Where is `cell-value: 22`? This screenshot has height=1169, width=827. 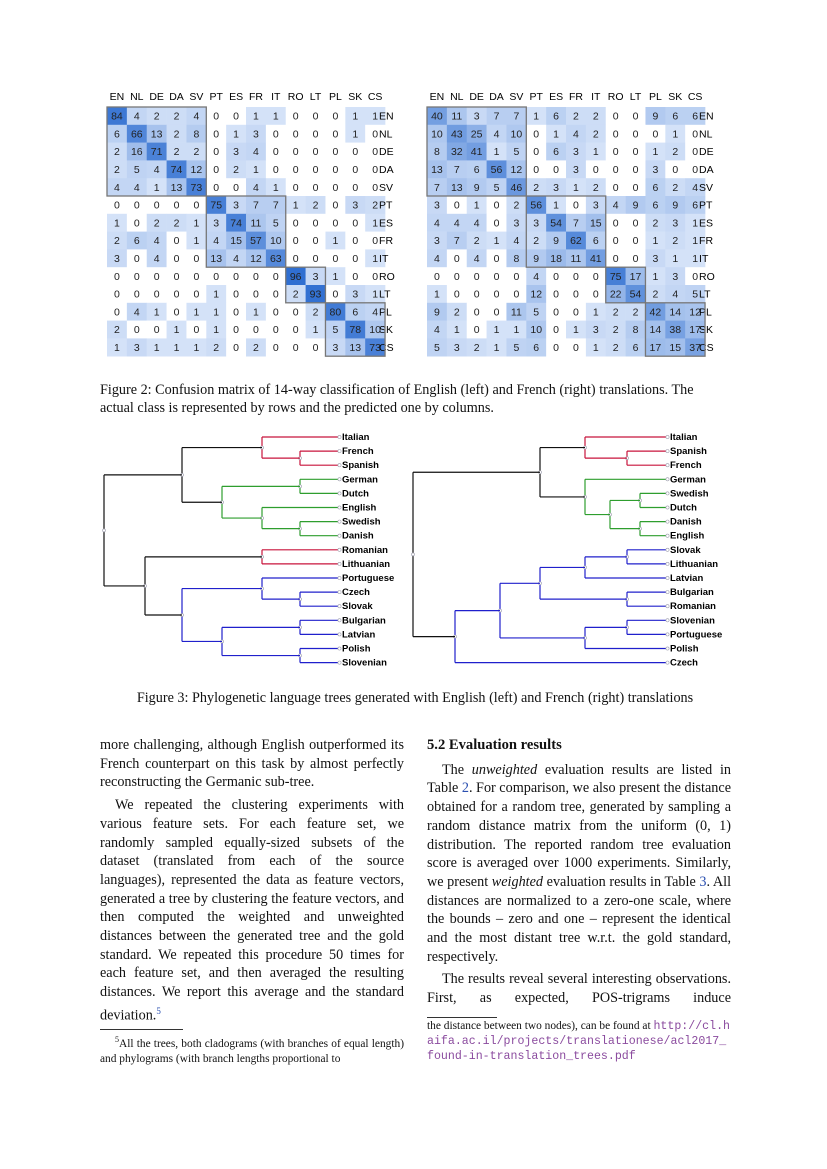
cell-value: 22 is located at coordinates (616, 295).